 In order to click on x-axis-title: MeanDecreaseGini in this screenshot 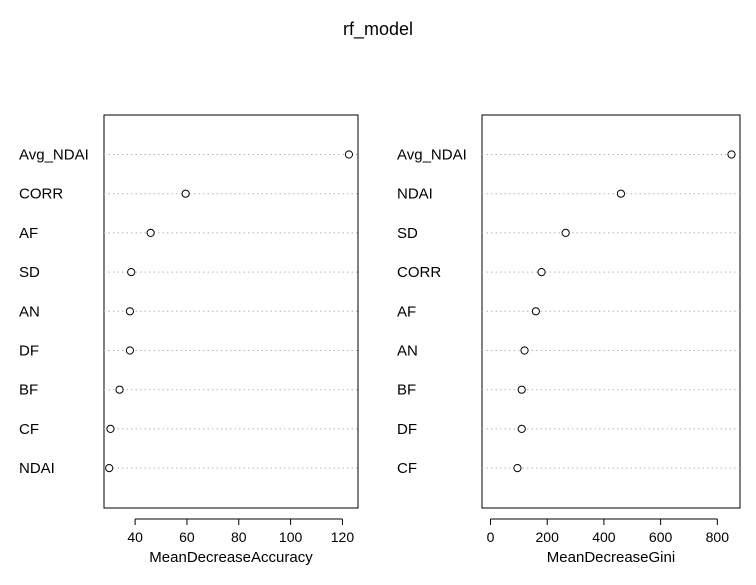, I will do `click(611, 557)`.